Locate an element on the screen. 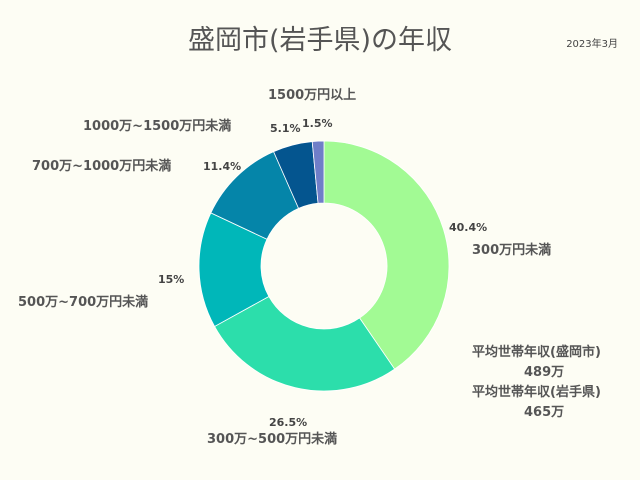 The width and height of the screenshot is (640, 480). category-label-1: 300万~500万円未満 is located at coordinates (272, 439).